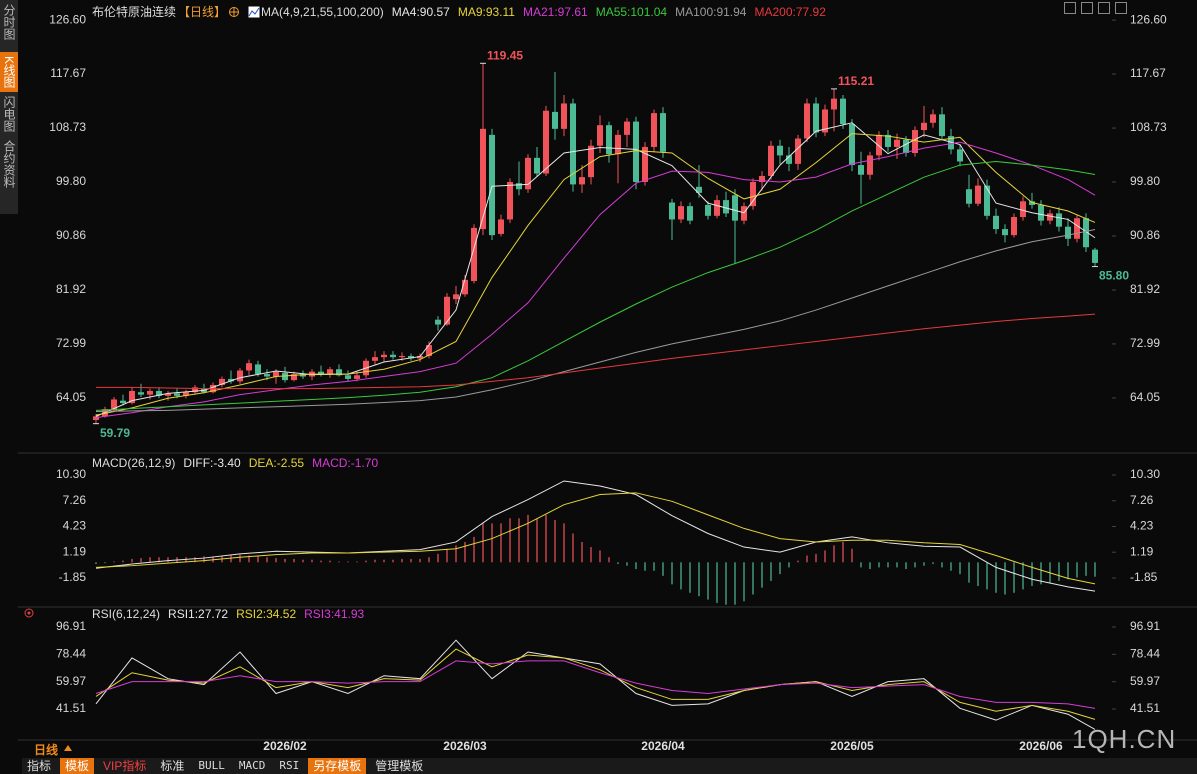 The image size is (1197, 774). Describe the element at coordinates (276, 463) in the screenshot. I see `legend-entry: DEA:-2.55` at that location.